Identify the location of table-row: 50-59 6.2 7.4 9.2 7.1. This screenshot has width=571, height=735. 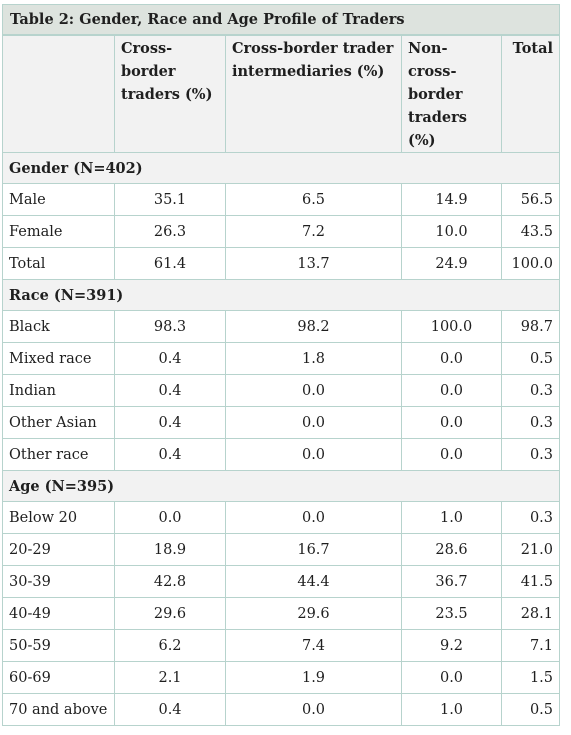
(281, 645).